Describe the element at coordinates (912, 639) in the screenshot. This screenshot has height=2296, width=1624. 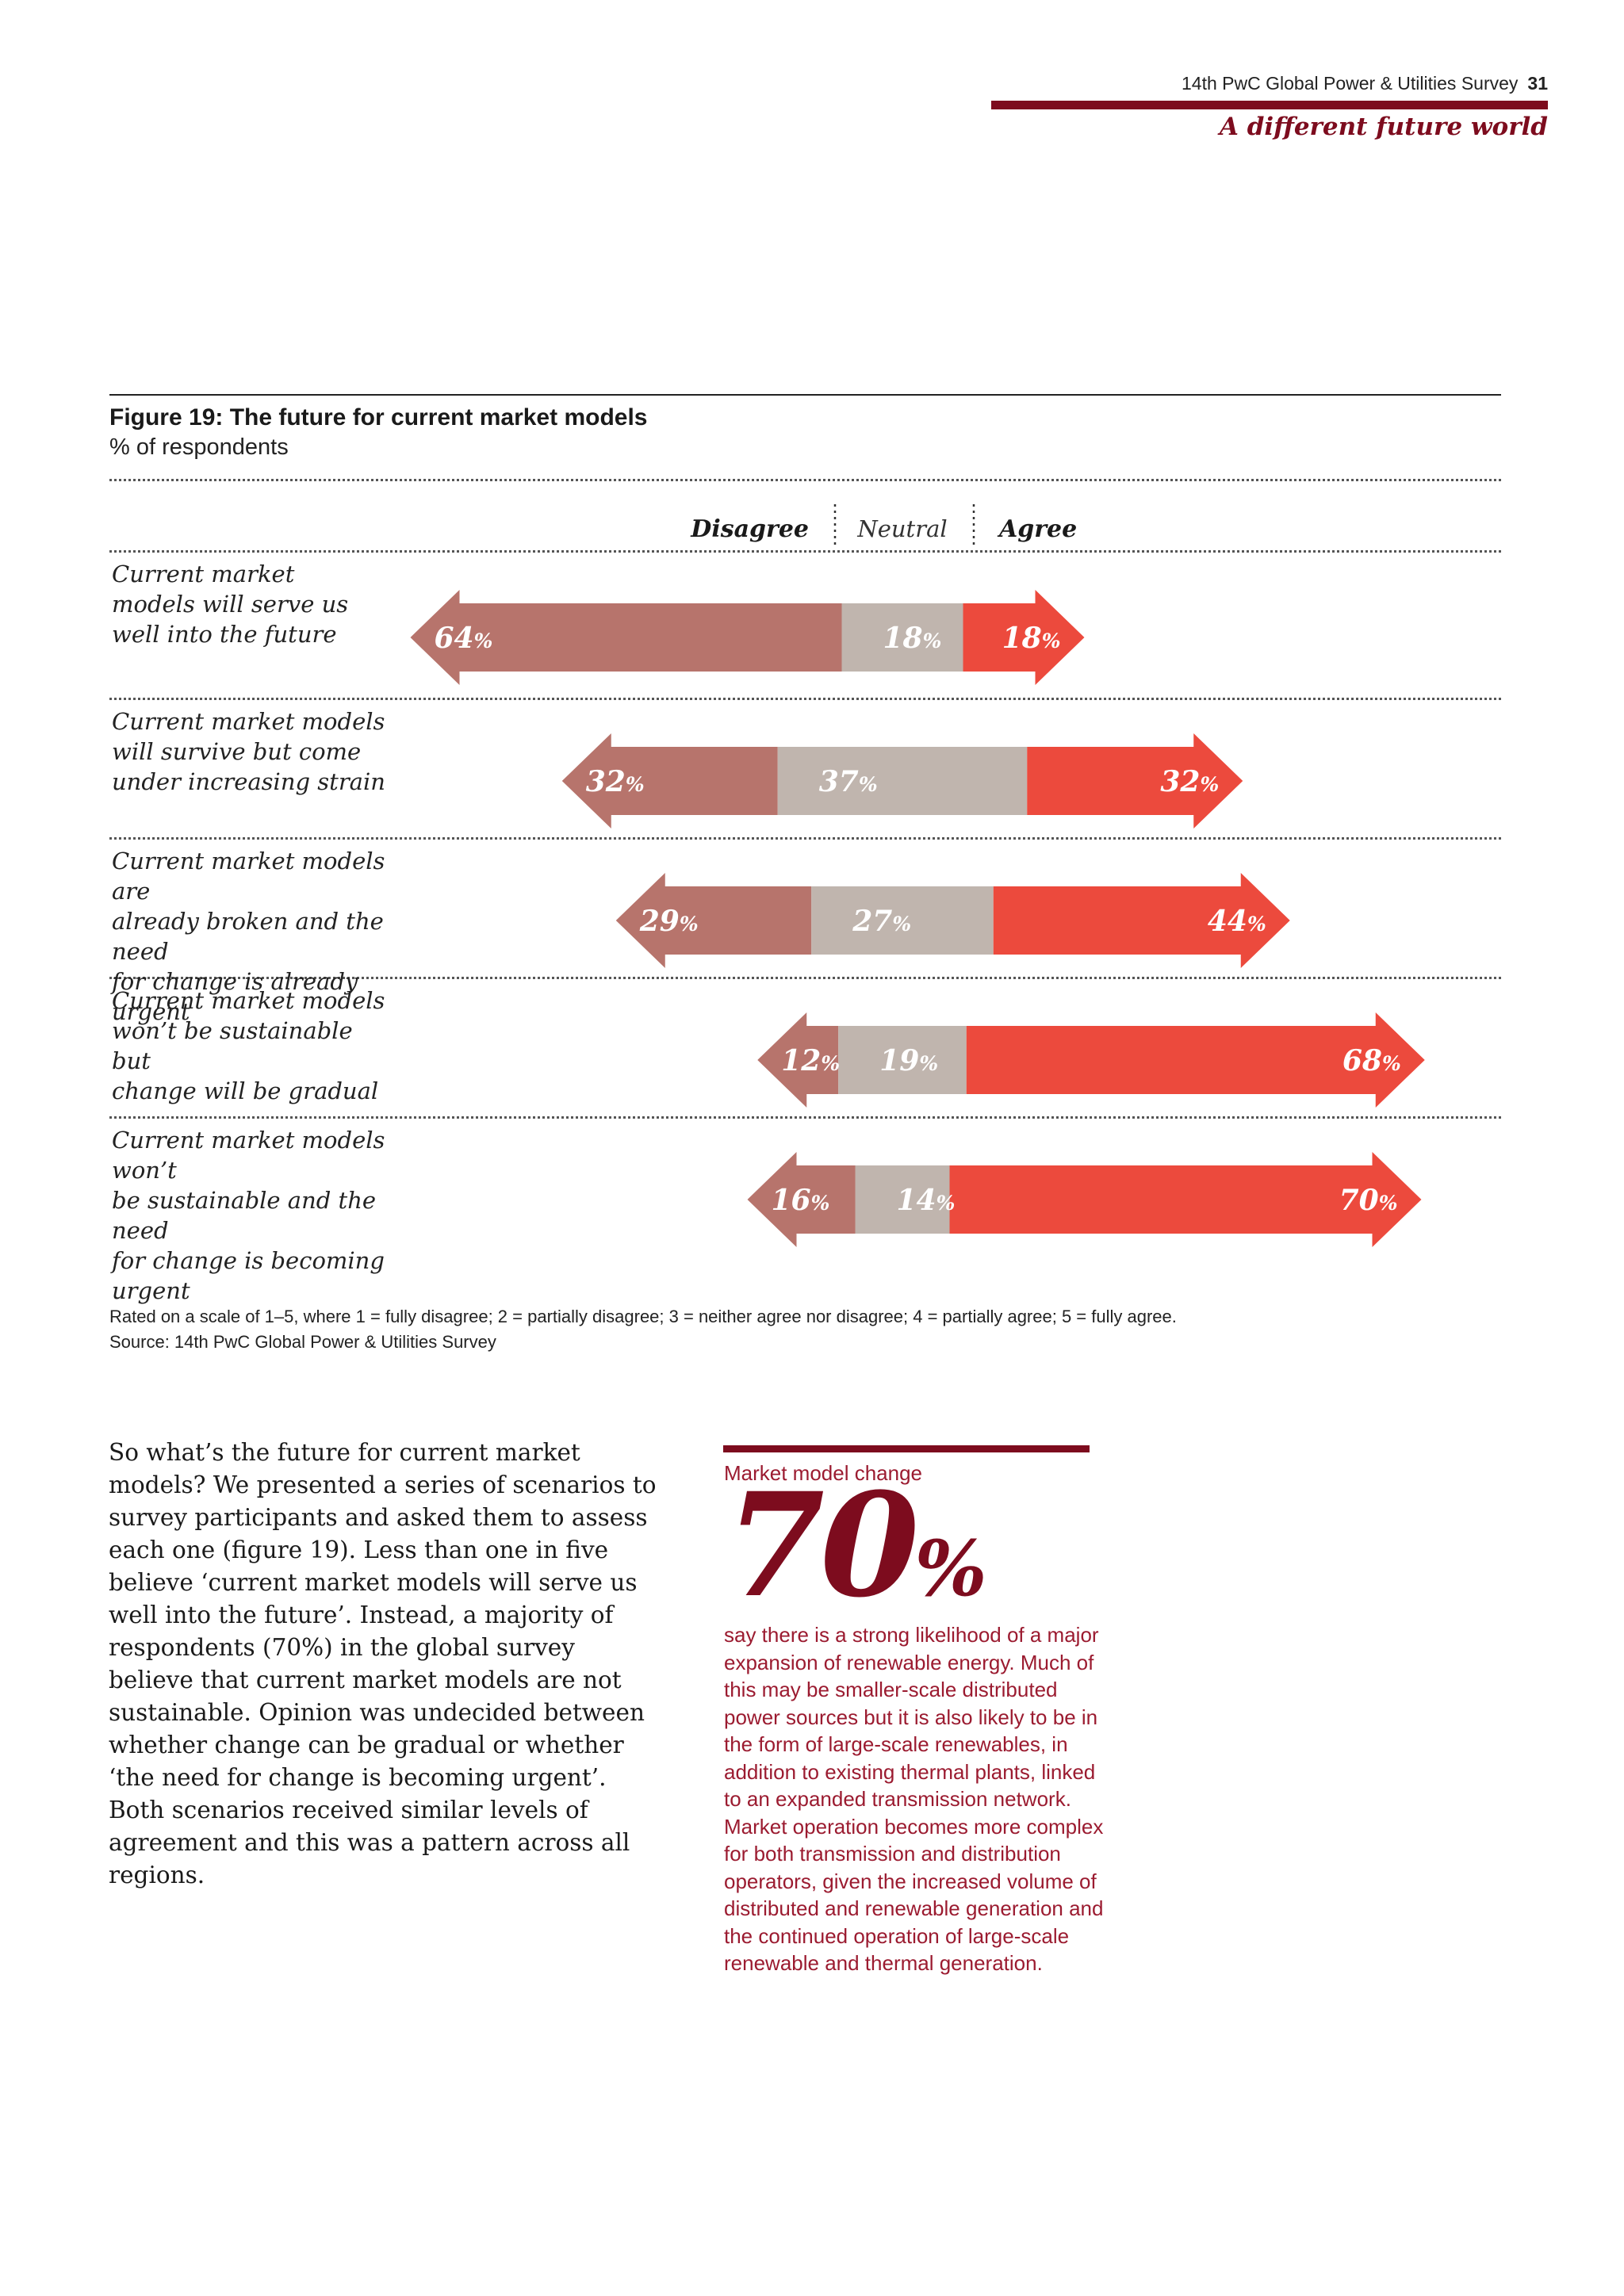
I see `label-neutral: 18%` at that location.